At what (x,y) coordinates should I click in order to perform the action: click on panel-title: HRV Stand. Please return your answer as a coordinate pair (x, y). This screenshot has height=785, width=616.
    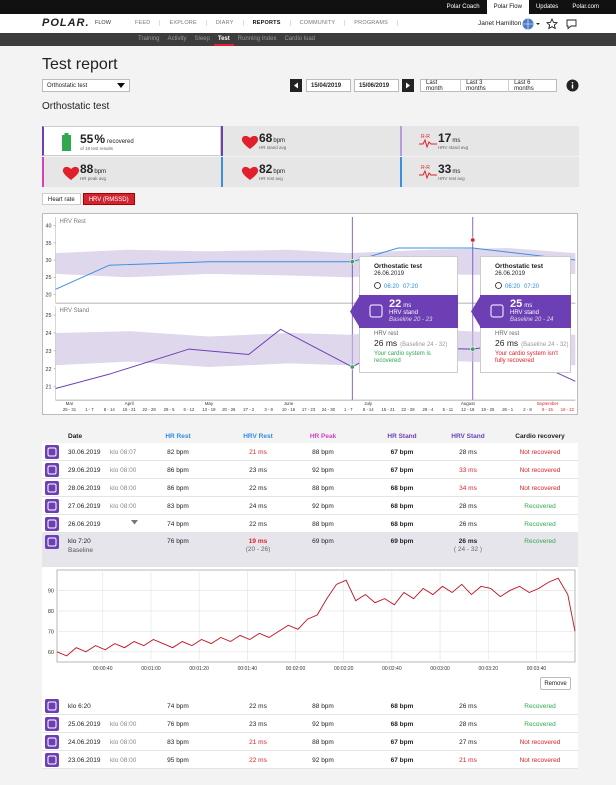
    Looking at the image, I should click on (75, 311).